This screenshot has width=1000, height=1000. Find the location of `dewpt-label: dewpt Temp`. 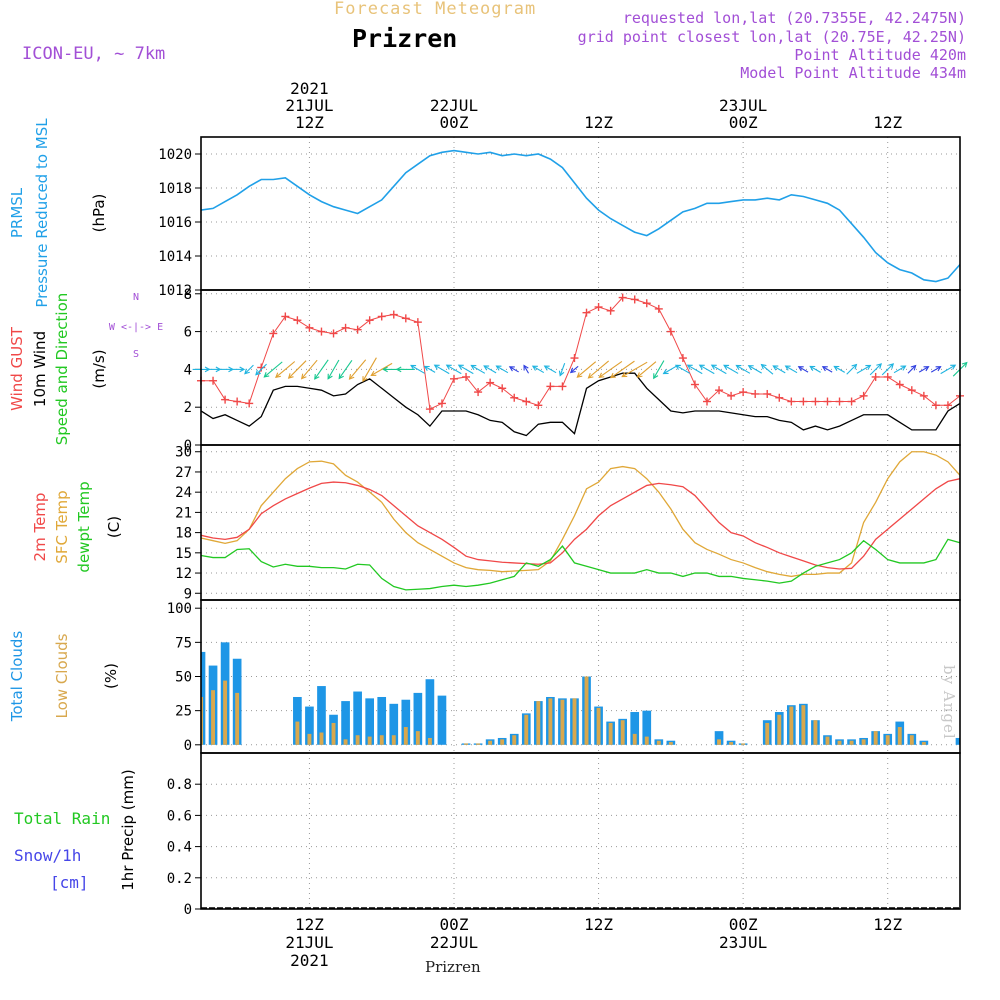

dewpt-label: dewpt Temp is located at coordinates (84, 526).